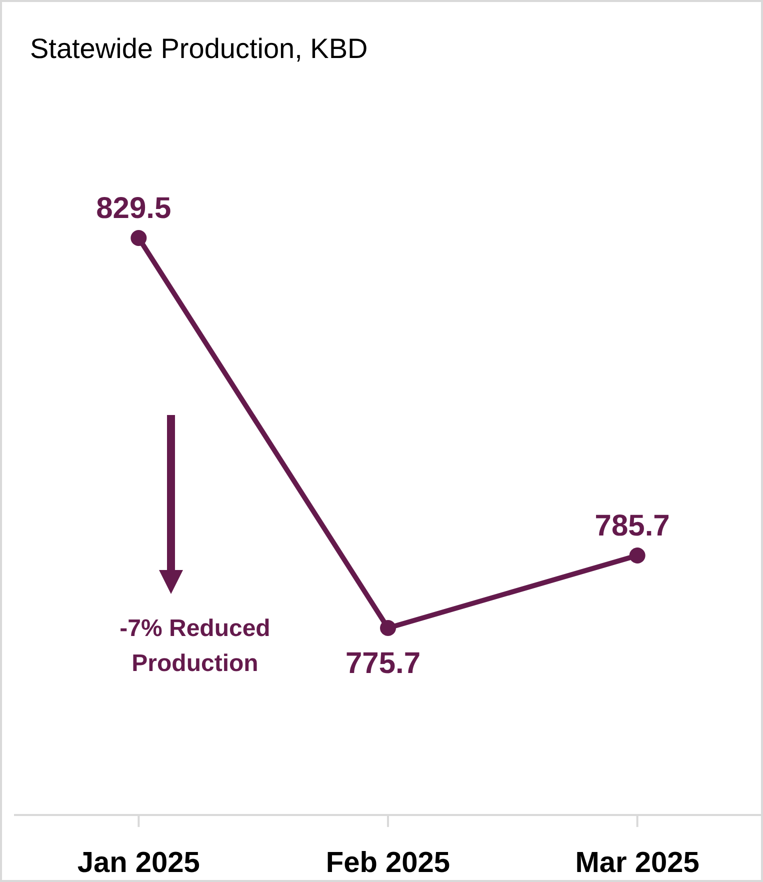  I want to click on data-label: 785.7, so click(632, 526).